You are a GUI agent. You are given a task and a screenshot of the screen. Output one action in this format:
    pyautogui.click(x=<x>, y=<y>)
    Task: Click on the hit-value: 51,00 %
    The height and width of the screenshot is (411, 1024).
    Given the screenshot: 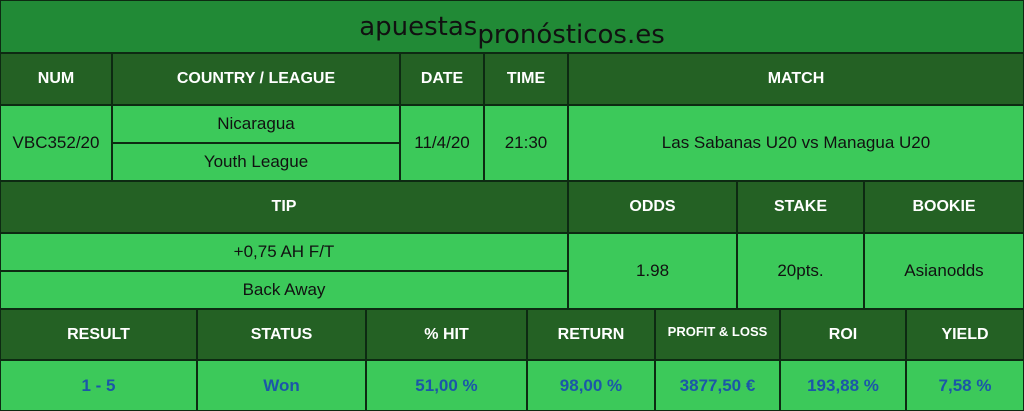 What is the action you would take?
    pyautogui.click(x=446, y=385)
    